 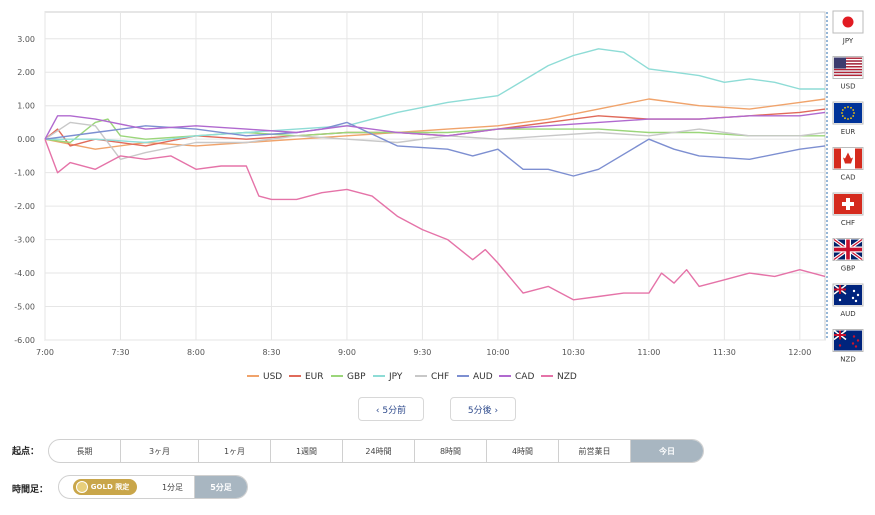 I want to click on flag-canton, so click(x=840, y=63).